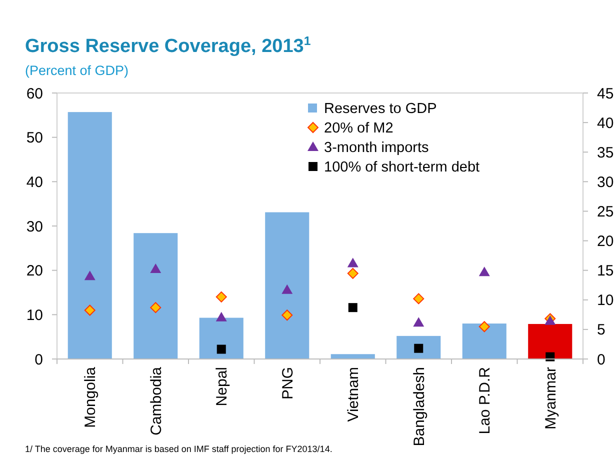  Describe the element at coordinates (485, 400) in the screenshot. I see `x-tick-label: Lao P.D.R` at that location.